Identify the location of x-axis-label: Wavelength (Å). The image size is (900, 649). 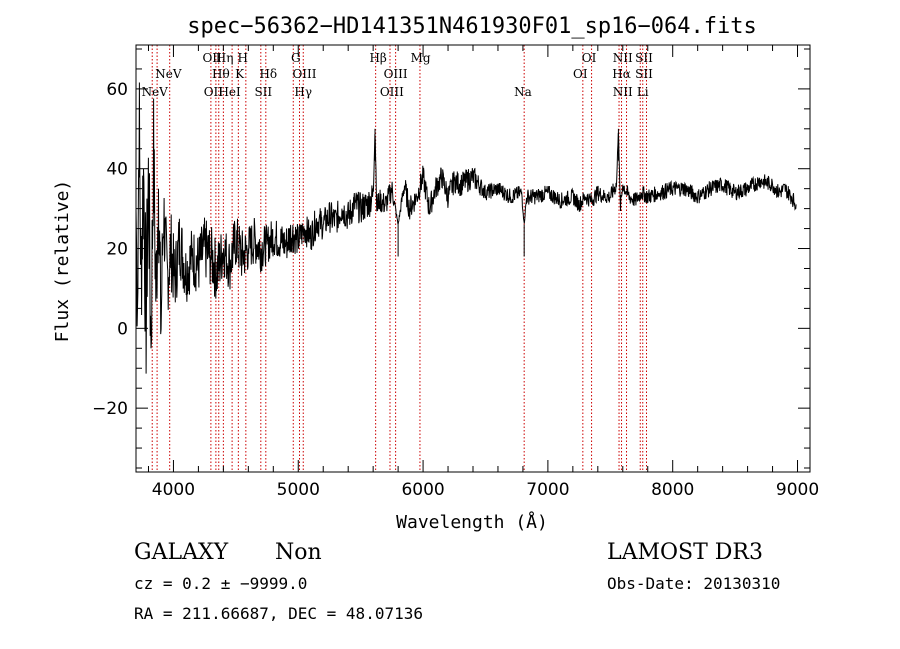
(472, 522).